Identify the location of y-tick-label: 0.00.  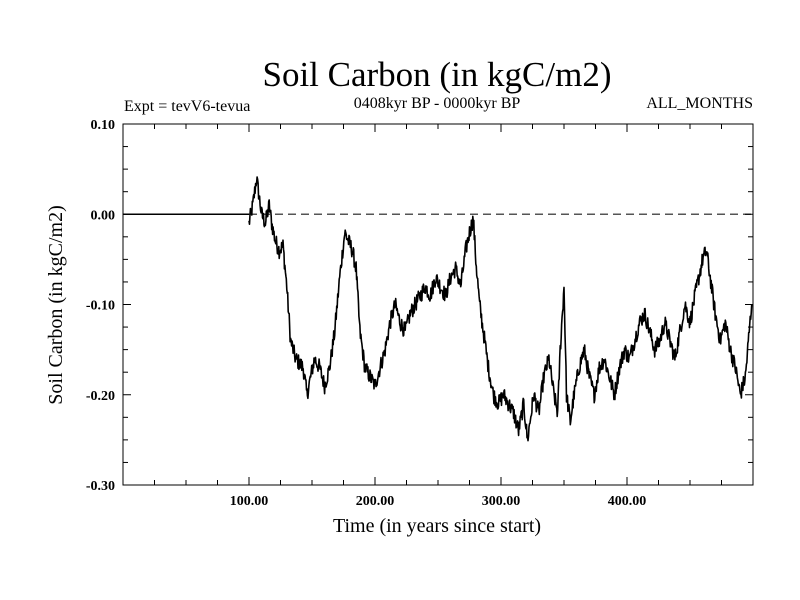
(103, 215).